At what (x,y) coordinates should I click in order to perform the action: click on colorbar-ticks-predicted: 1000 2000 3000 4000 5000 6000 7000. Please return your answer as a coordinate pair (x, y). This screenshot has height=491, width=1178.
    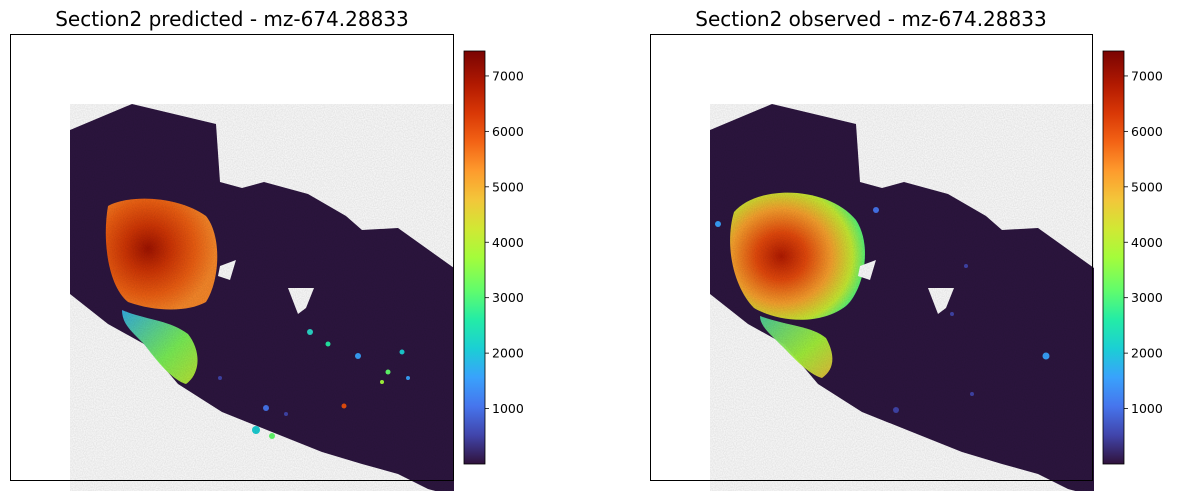
    Looking at the image, I should click on (504, 242).